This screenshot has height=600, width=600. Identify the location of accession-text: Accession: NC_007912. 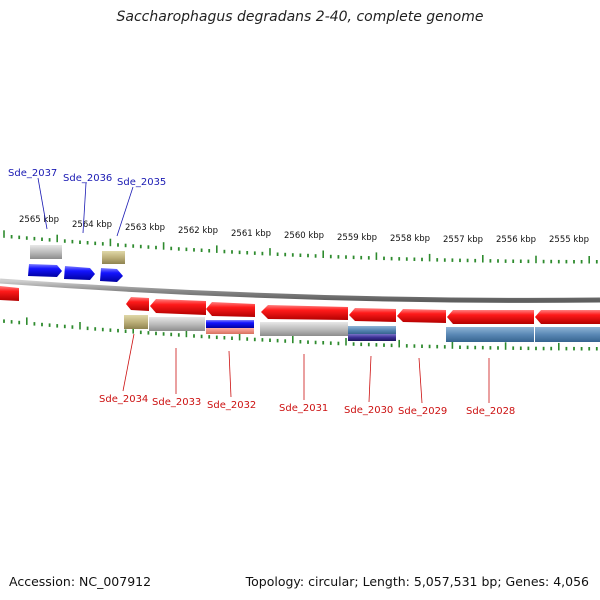
(80, 581).